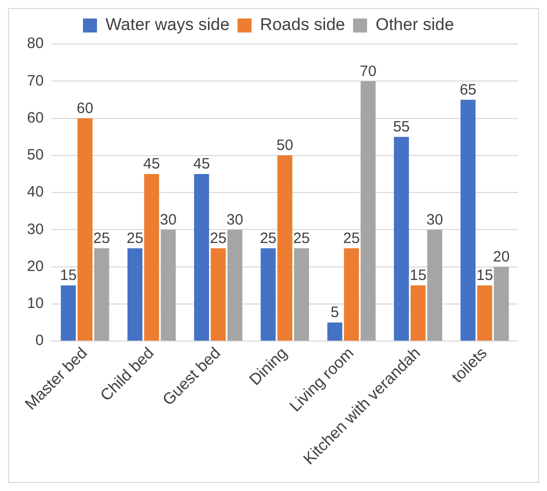  What do you see at coordinates (85, 108) in the screenshot?
I see `data-label: 60` at bounding box center [85, 108].